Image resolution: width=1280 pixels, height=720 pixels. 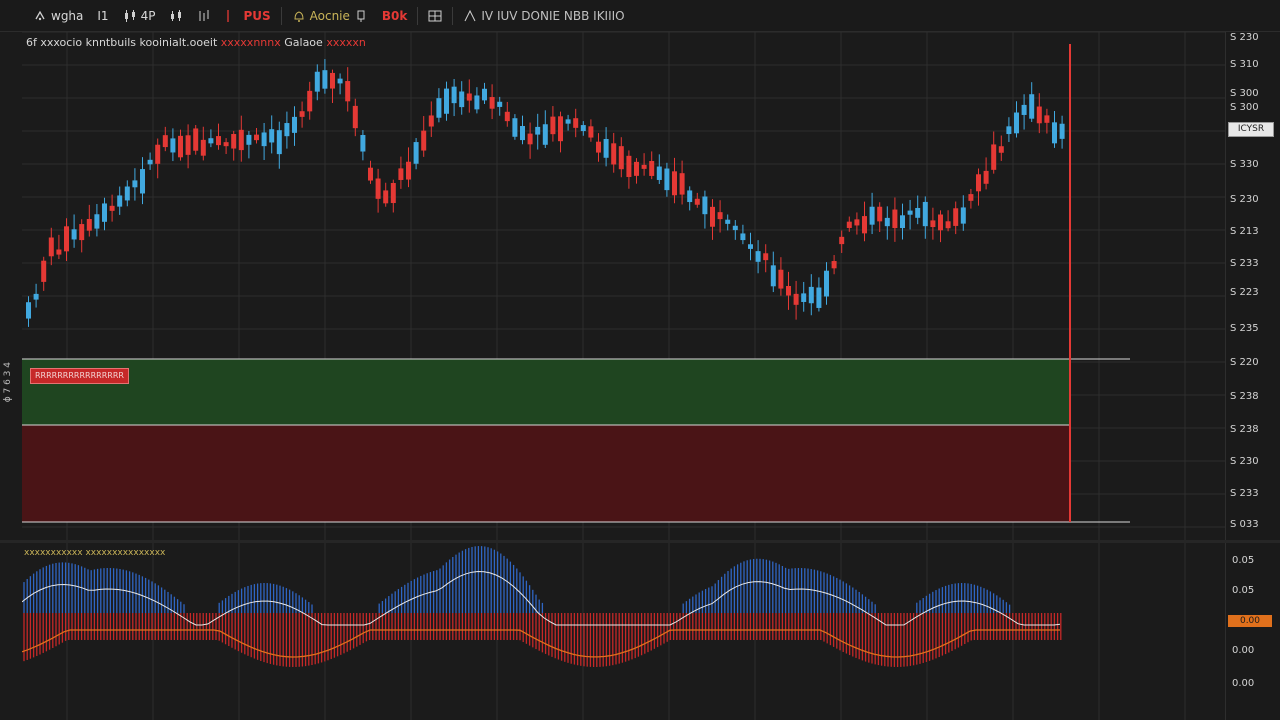 I want to click on support-zone, so click(x=545, y=392).